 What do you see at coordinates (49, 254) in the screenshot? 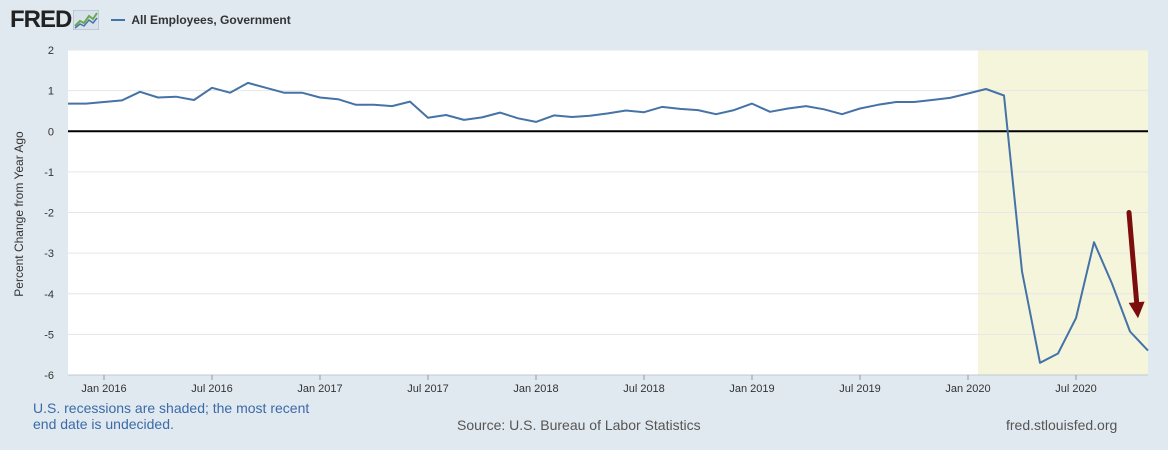
I see `y-tick-label: -3` at bounding box center [49, 254].